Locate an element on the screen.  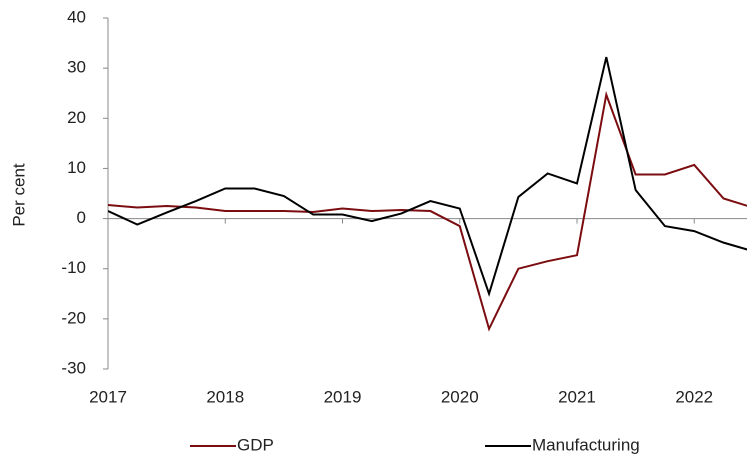
y-tick-label: -20 is located at coordinates (73, 317).